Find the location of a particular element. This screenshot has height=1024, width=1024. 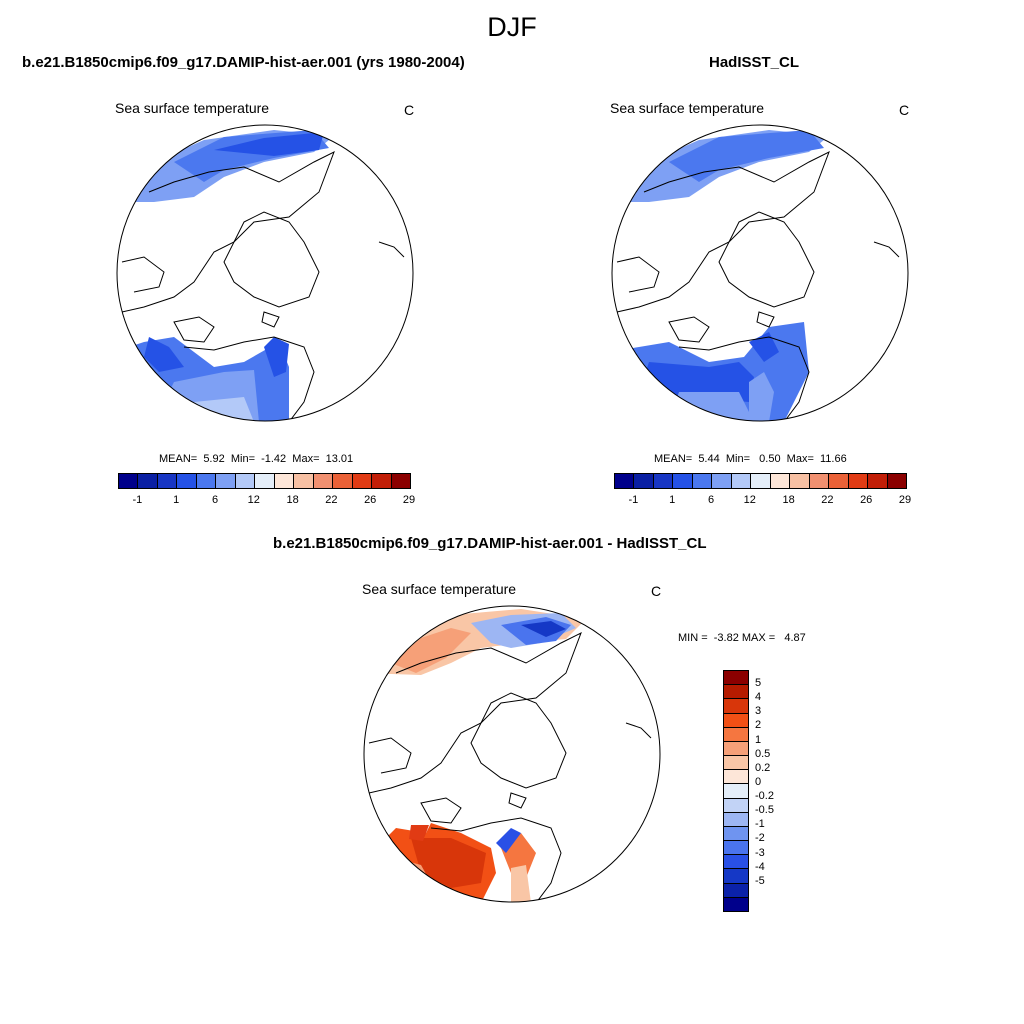

colorbar-label: 0.2 is located at coordinates (763, 767).